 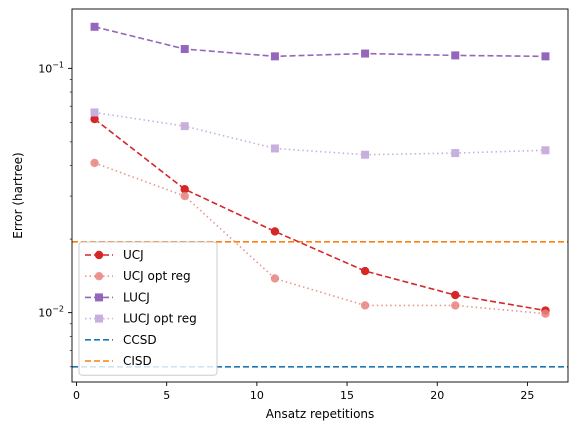 I want to click on x-tick-label: 20, so click(x=437, y=395).